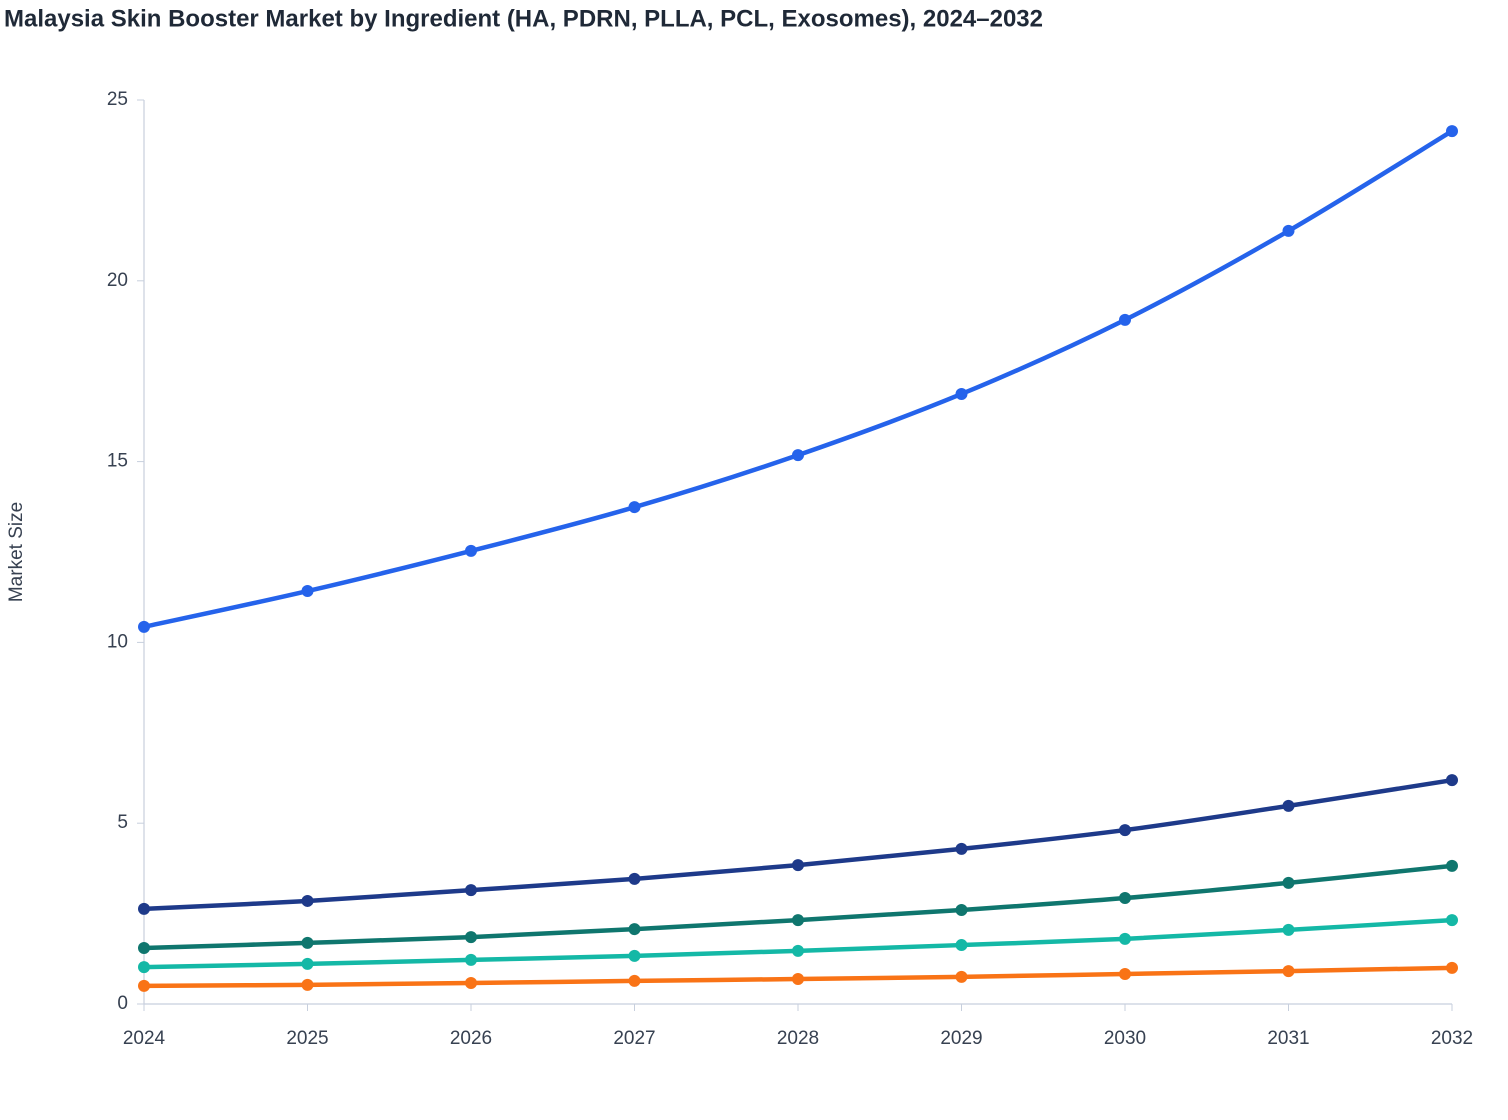  What do you see at coordinates (634, 1038) in the screenshot?
I see `x-tick-label: 2027` at bounding box center [634, 1038].